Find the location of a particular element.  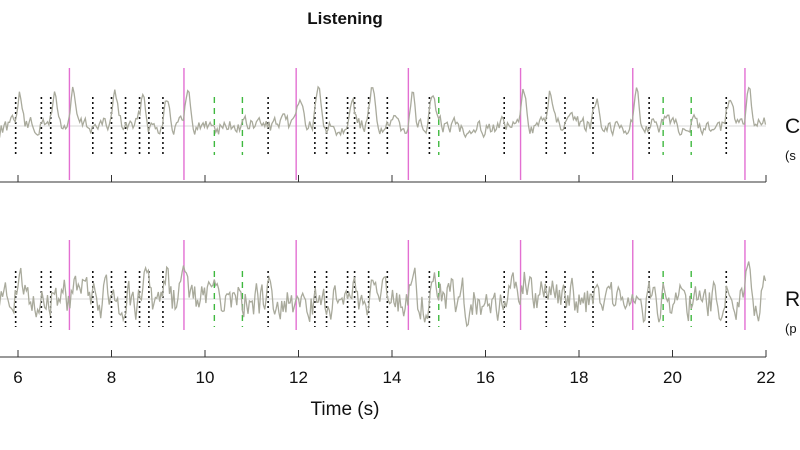

chart-title: Listening is located at coordinates (345, 18).